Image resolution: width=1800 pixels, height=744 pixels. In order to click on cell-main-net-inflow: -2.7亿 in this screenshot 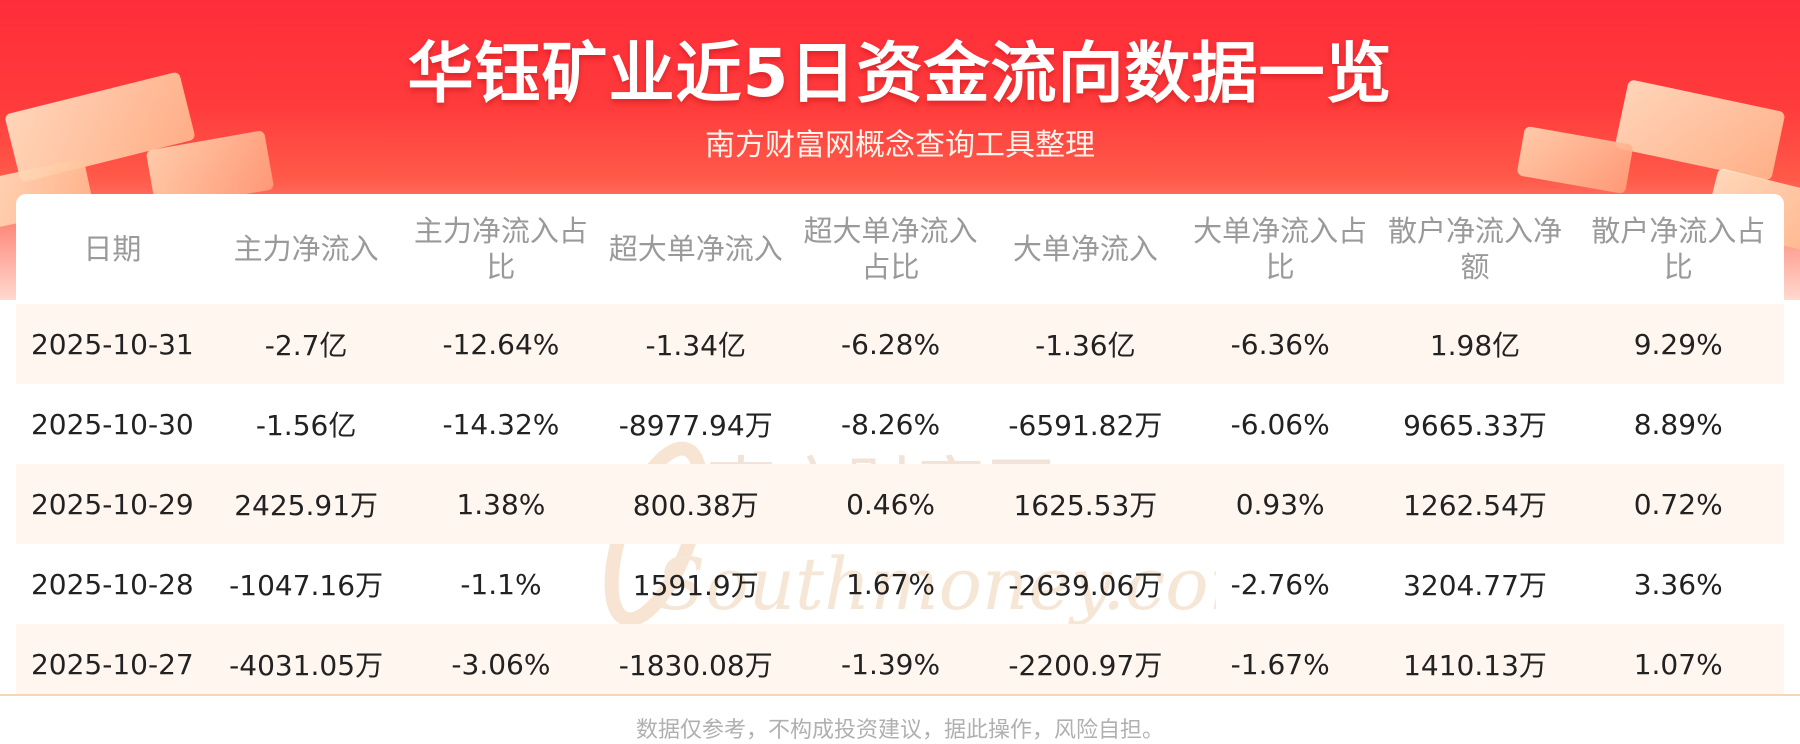, I will do `click(306, 344)`.